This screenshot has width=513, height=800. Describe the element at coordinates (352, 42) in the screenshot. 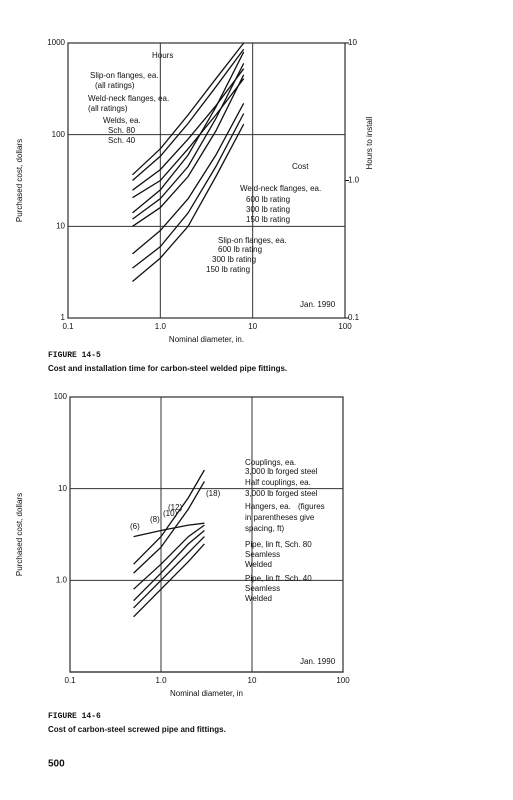

I see `y2-tick-label: 10` at that location.